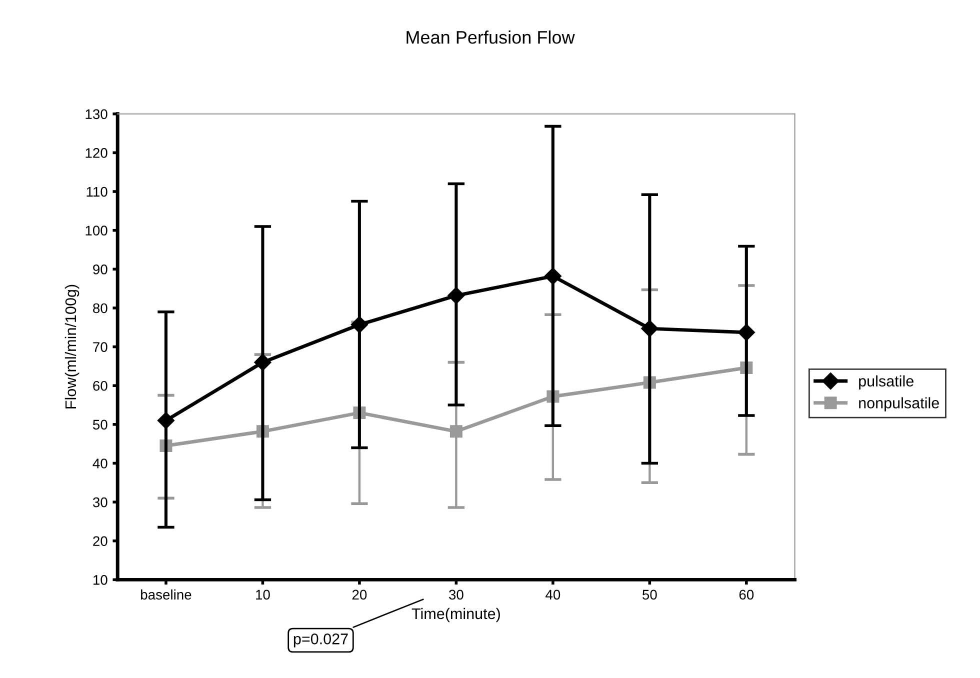 The image size is (980, 678). What do you see at coordinates (490, 37) in the screenshot?
I see `chart-title: Mean Perfusion Flow` at bounding box center [490, 37].